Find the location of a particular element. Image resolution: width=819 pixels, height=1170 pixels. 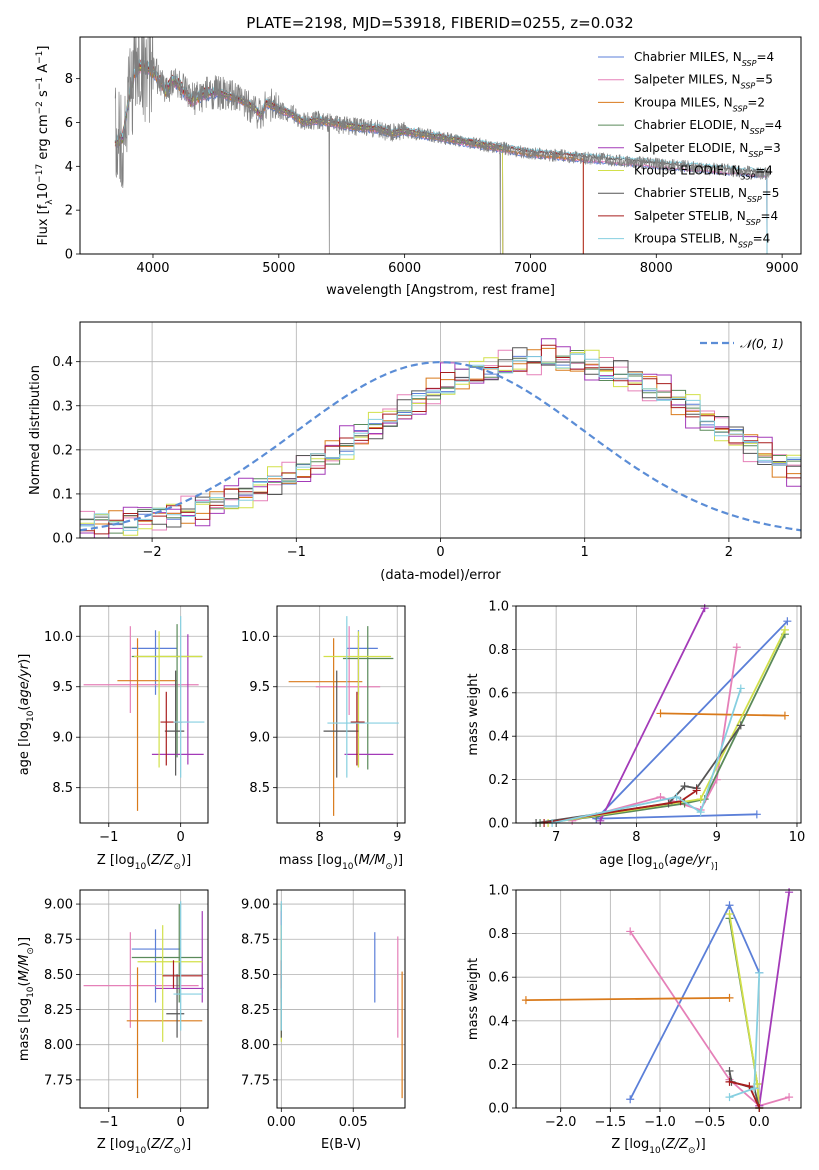

legend-entry: Kroupa MILES, NSSP=2 is located at coordinates (699, 104).